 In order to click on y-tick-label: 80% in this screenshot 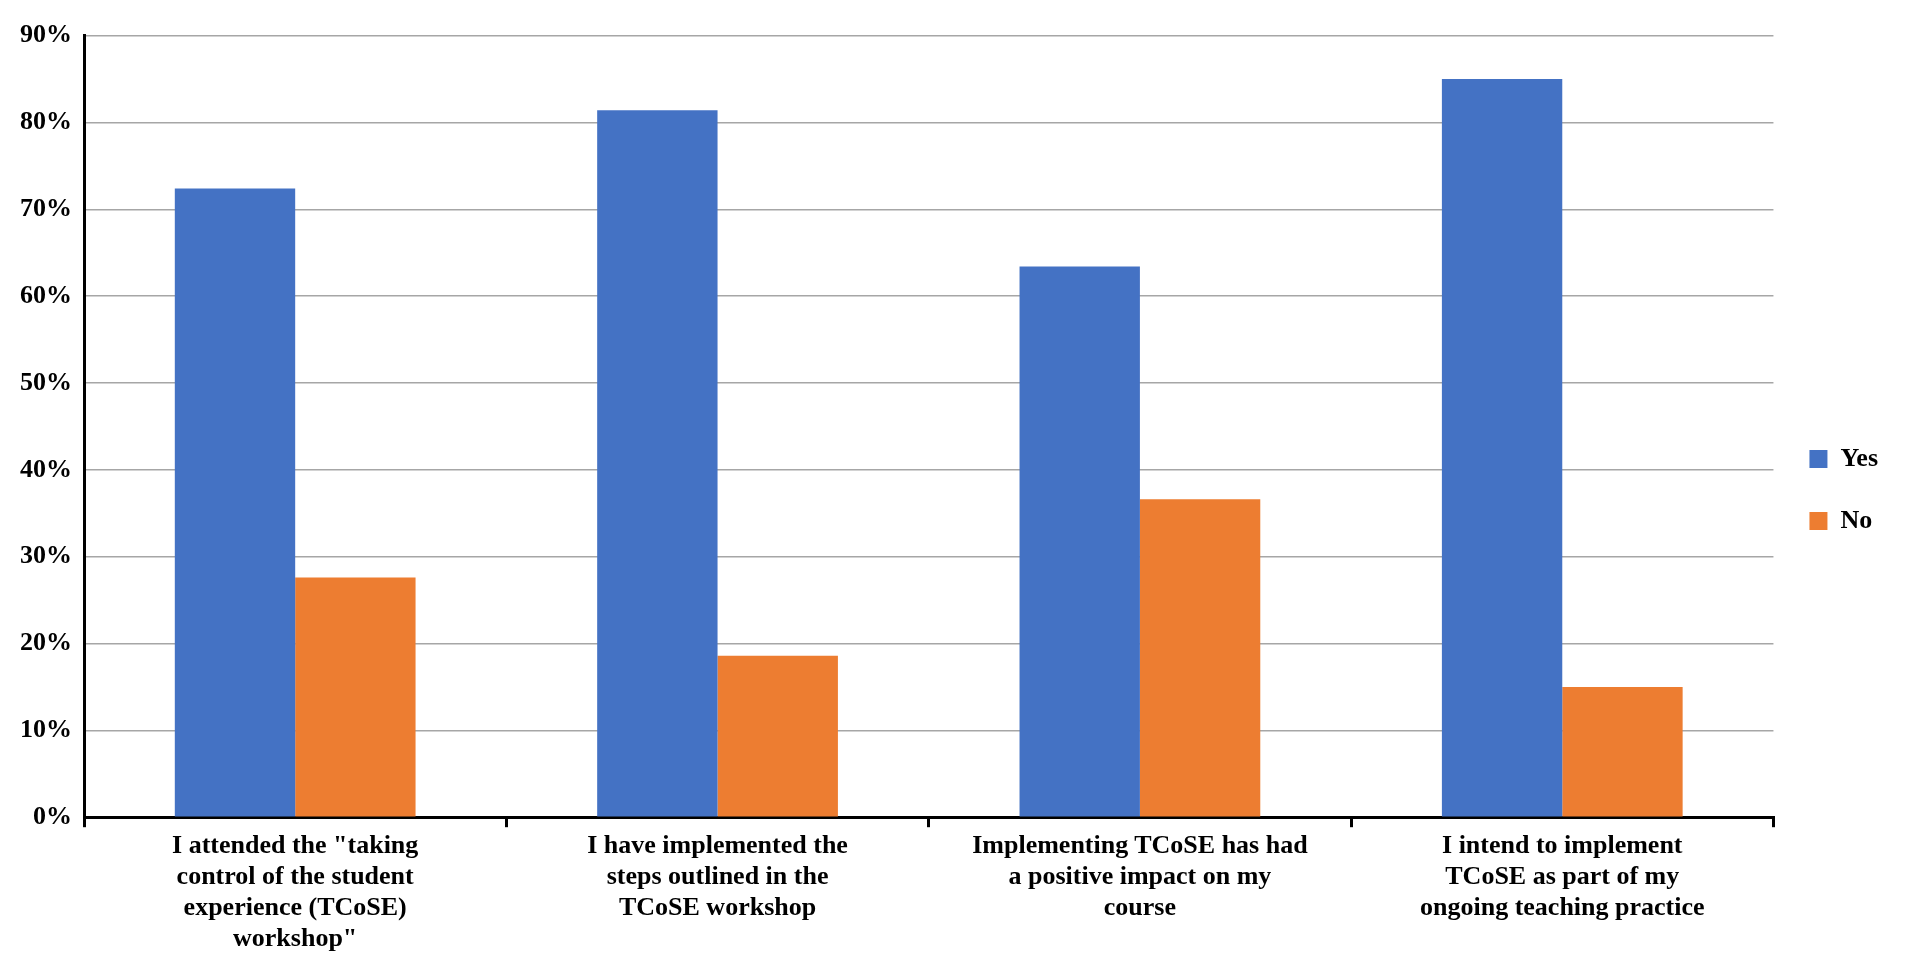, I will do `click(46, 121)`.